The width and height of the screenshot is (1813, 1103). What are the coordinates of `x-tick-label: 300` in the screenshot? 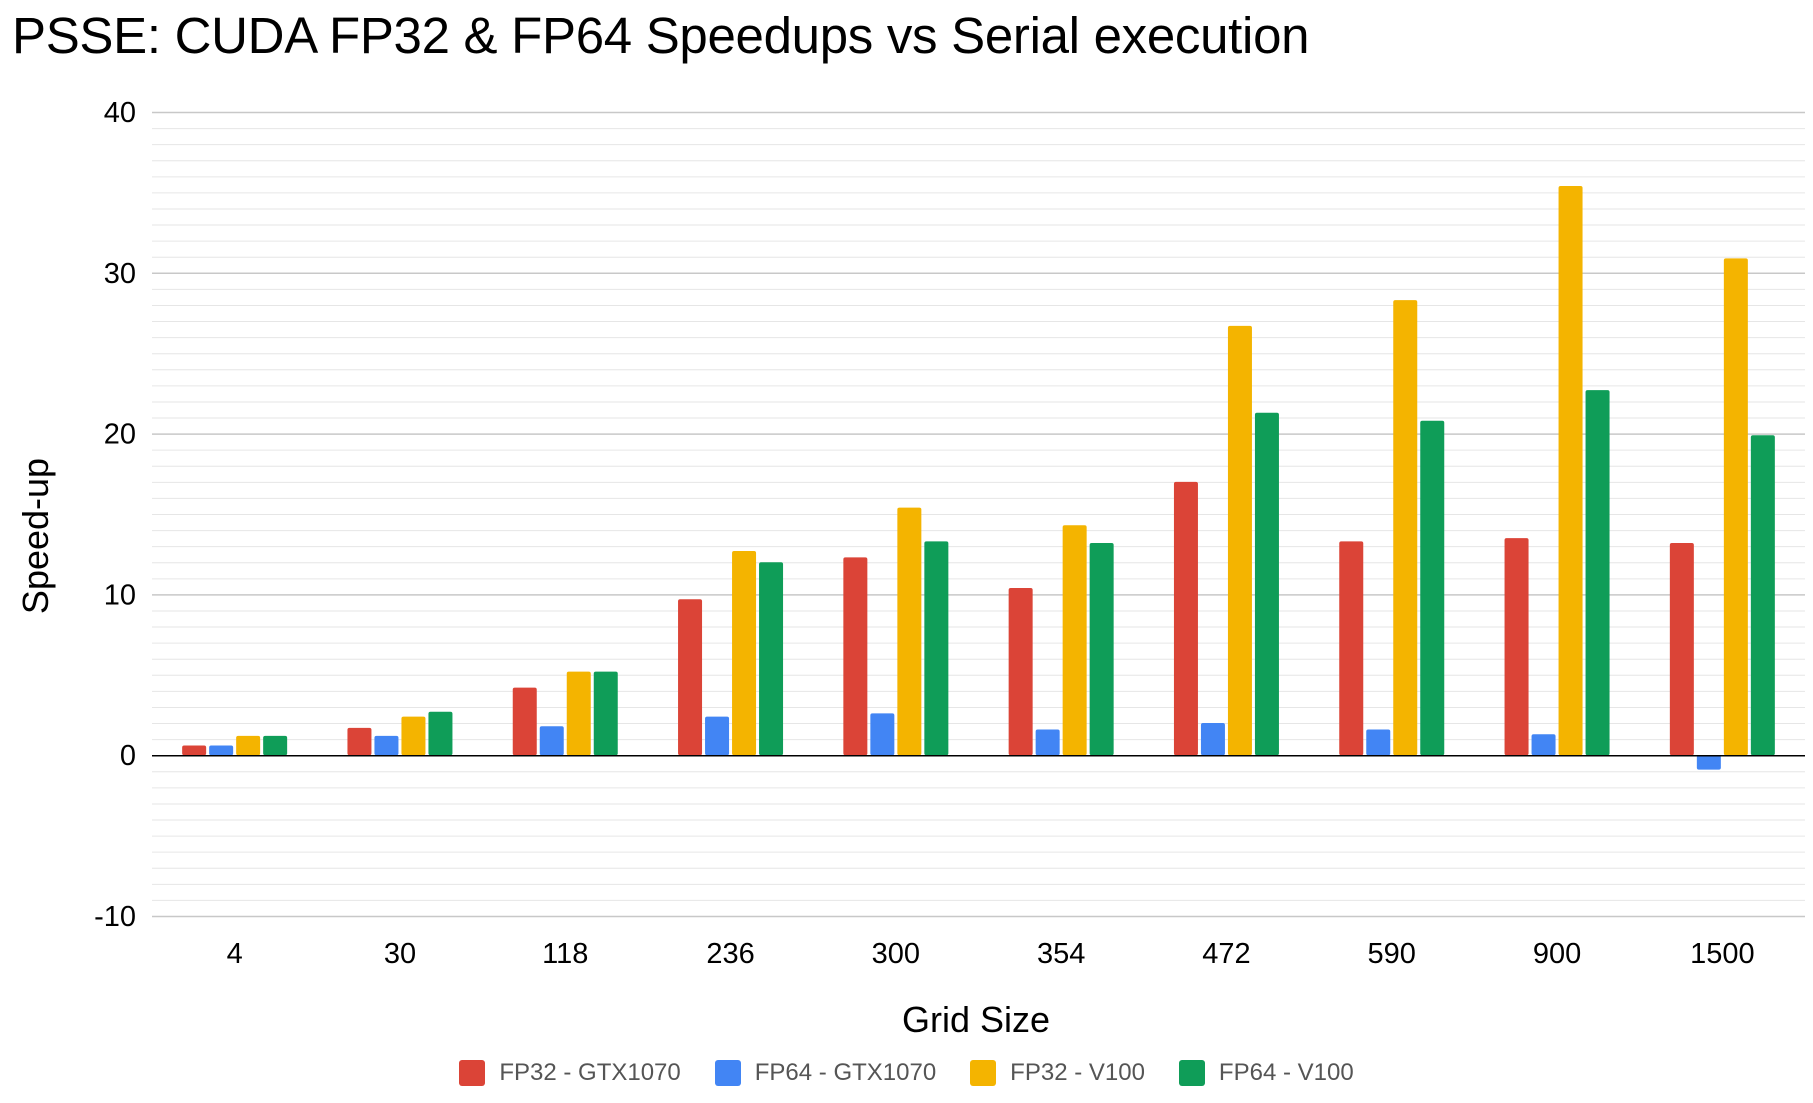 It's located at (896, 954).